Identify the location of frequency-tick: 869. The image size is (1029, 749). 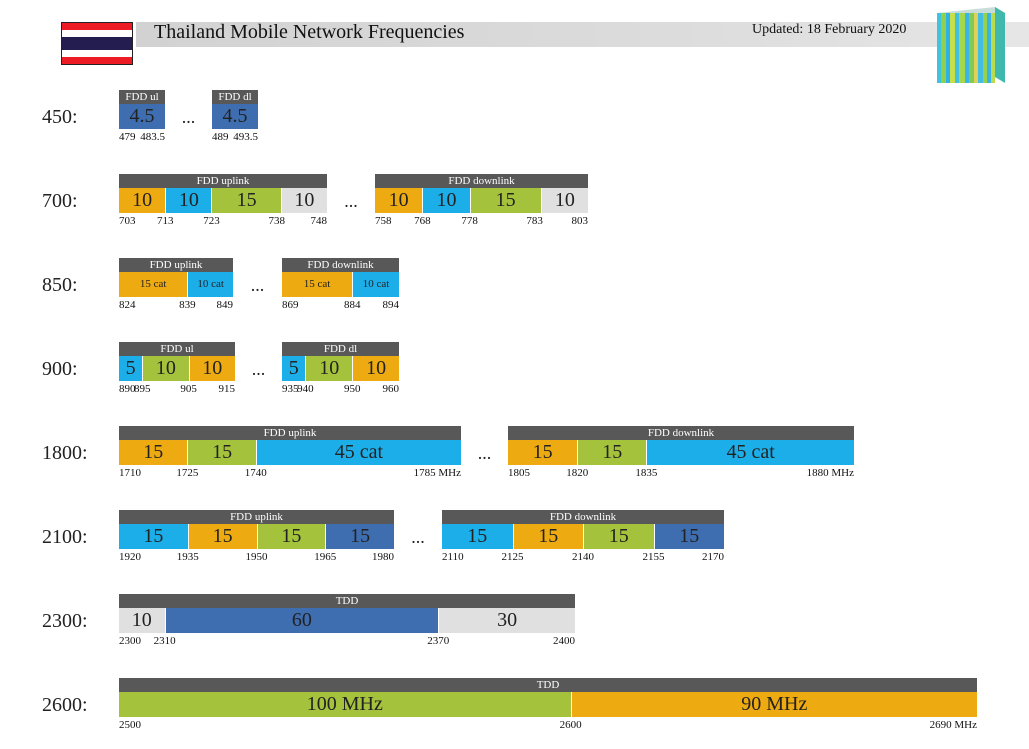
(290, 305).